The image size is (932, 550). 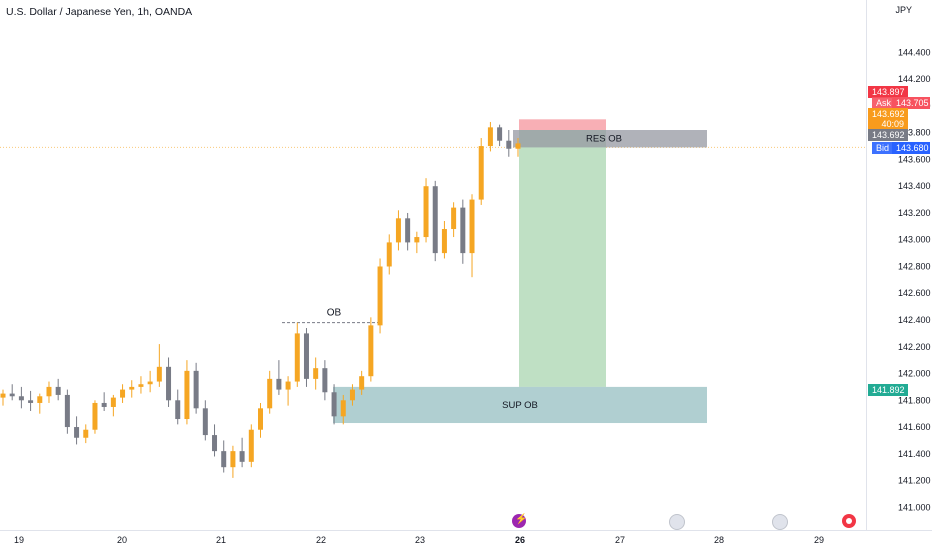 What do you see at coordinates (914, 293) in the screenshot?
I see `price-tick-label: 142.600` at bounding box center [914, 293].